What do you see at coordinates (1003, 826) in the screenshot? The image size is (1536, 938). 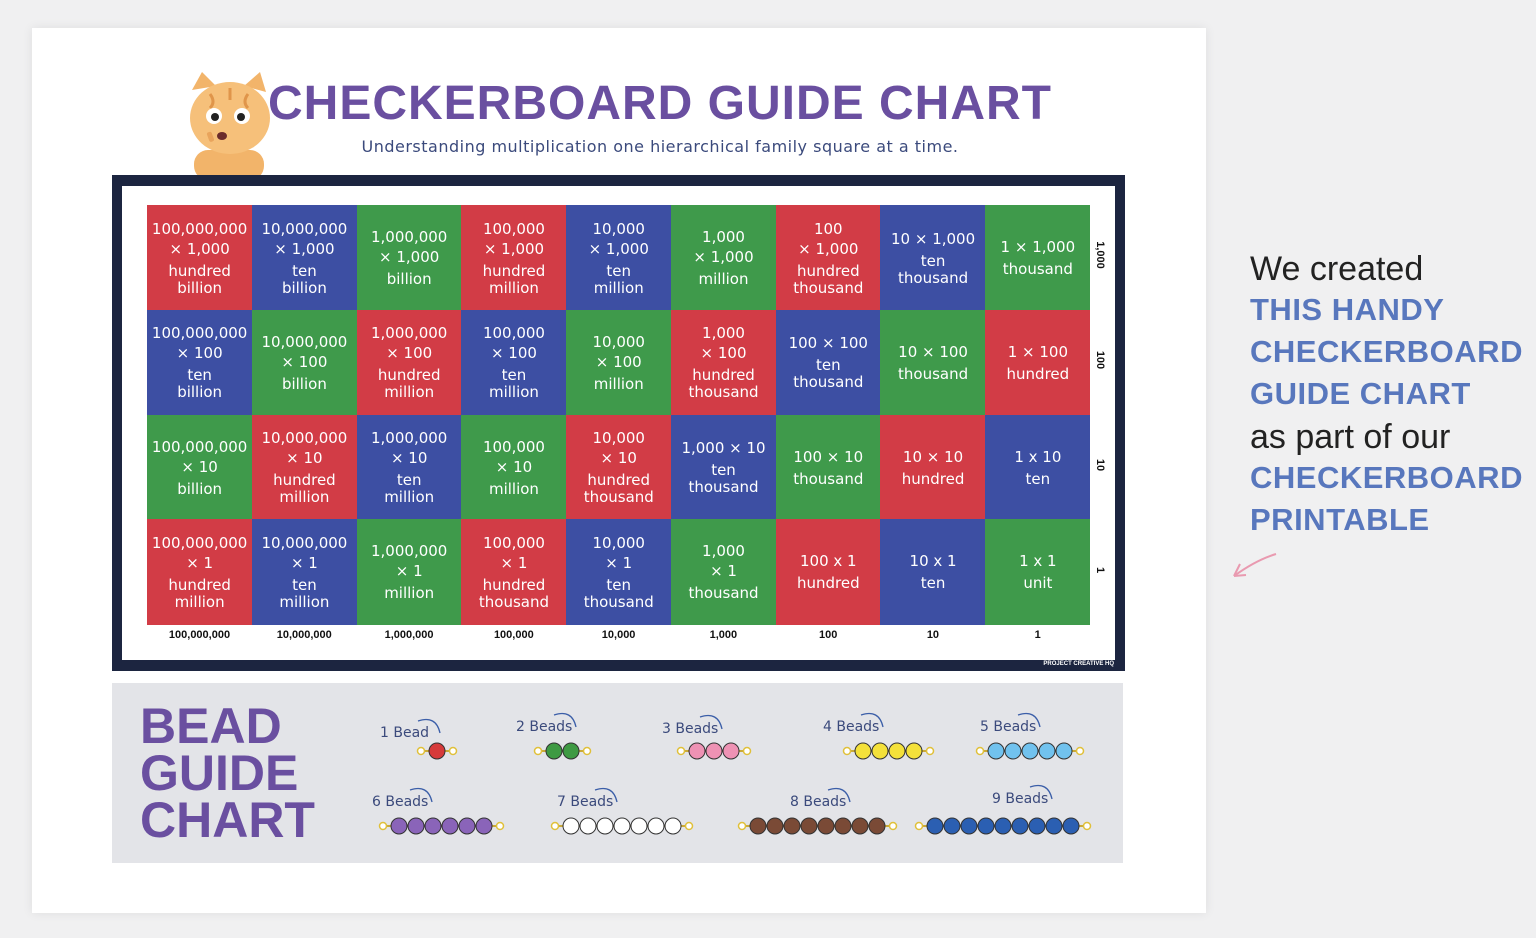 I see `bead-bar` at bounding box center [1003, 826].